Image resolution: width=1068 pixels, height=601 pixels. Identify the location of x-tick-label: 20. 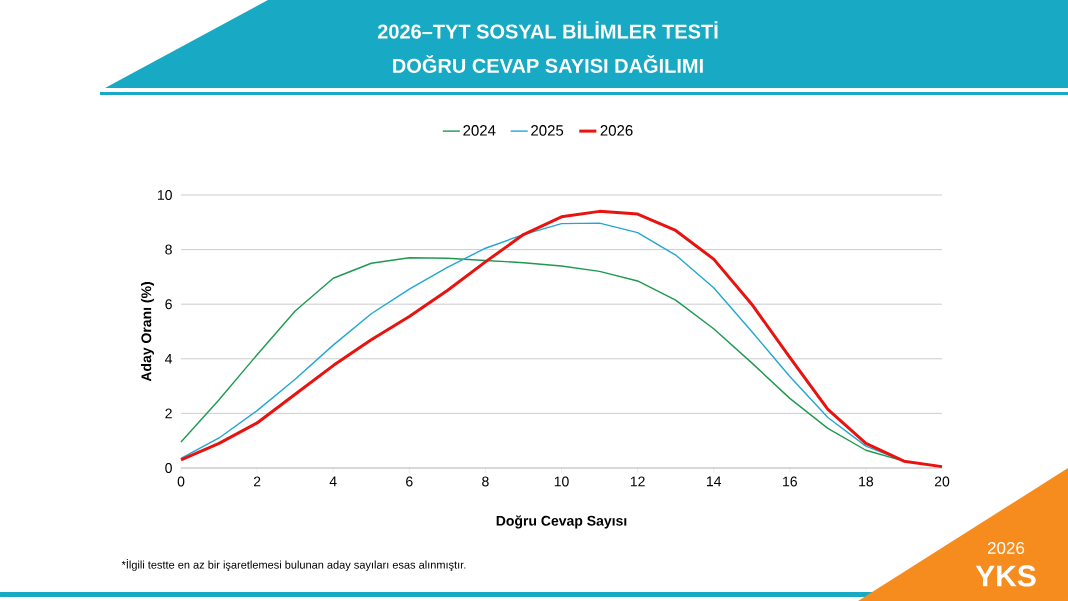
(942, 481).